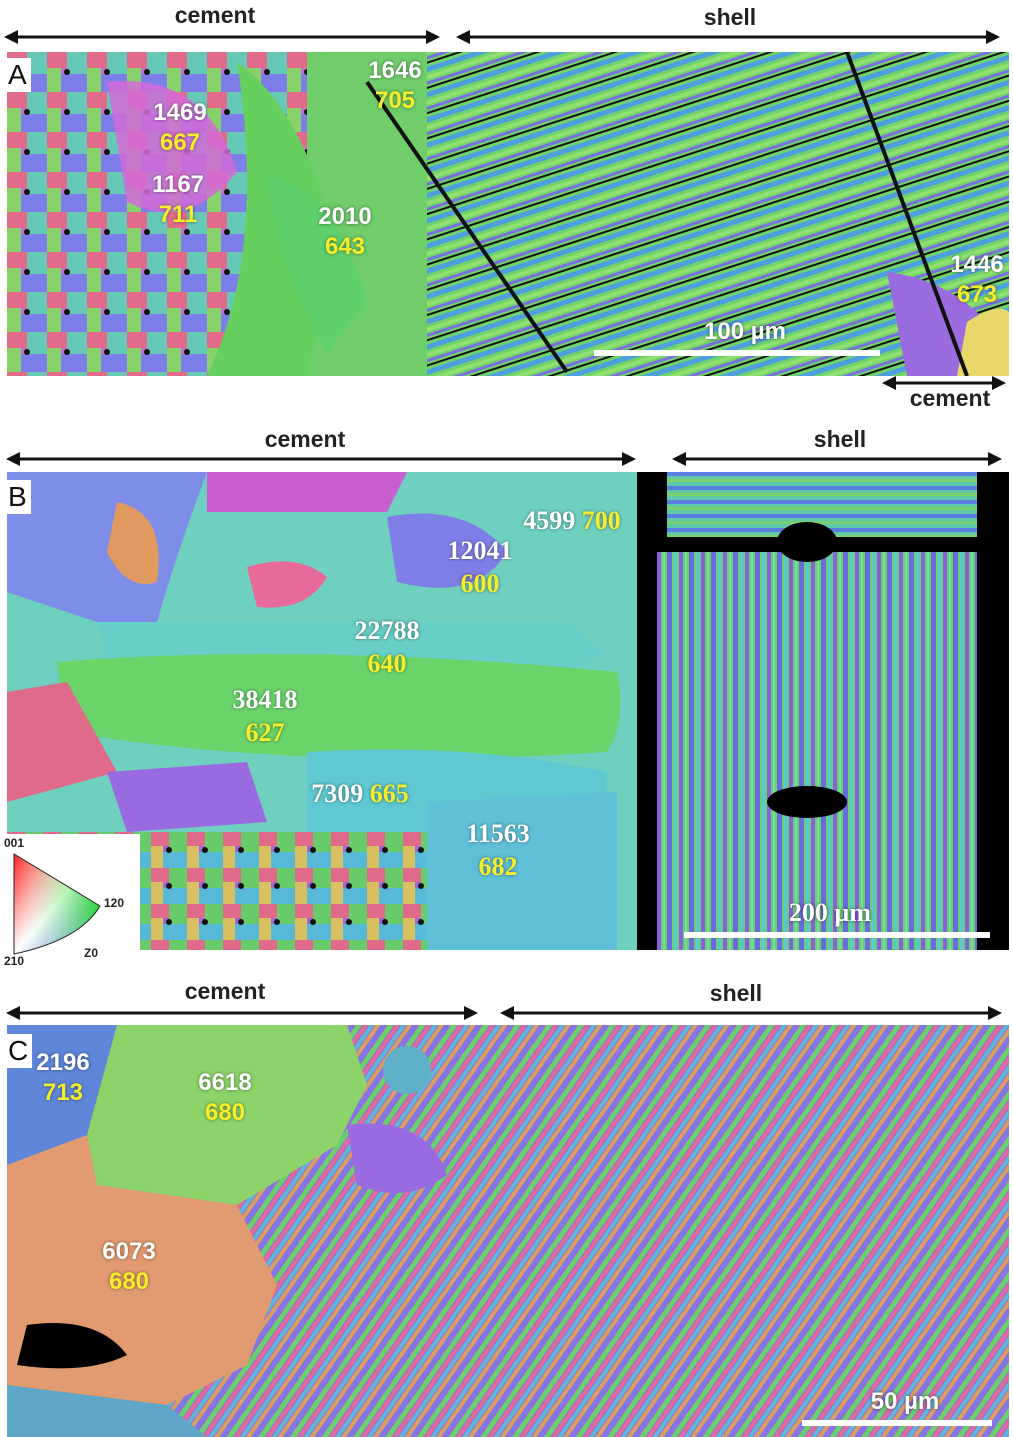 This screenshot has width=1013, height=1437. Describe the element at coordinates (745, 331) in the screenshot. I see `panel-a-scale-label: 100 µm` at that location.